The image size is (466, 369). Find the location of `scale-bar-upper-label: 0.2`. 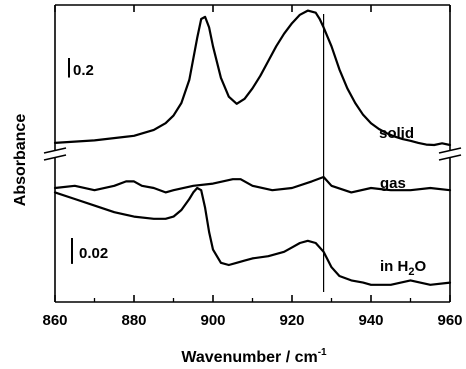

scale-bar-upper-label: 0.2 is located at coordinates (83, 70).